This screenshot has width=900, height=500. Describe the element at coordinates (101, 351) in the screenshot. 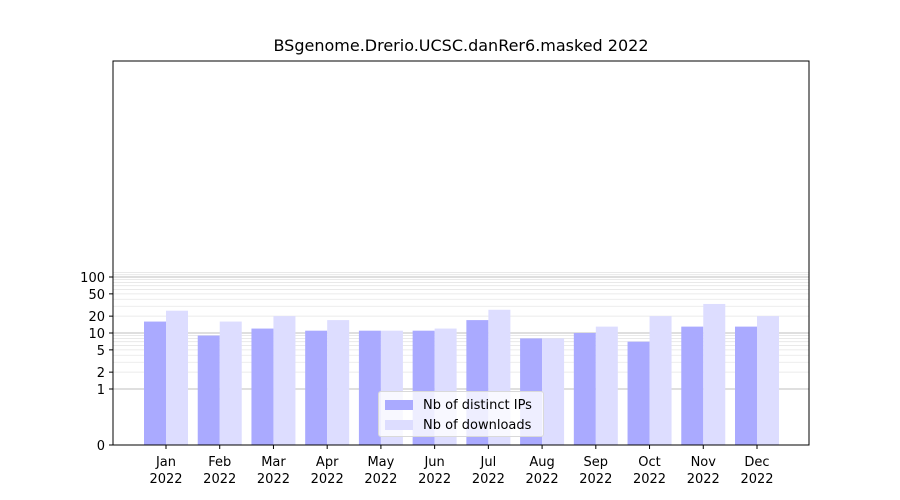

I see `y-tick-label: 5` at that location.